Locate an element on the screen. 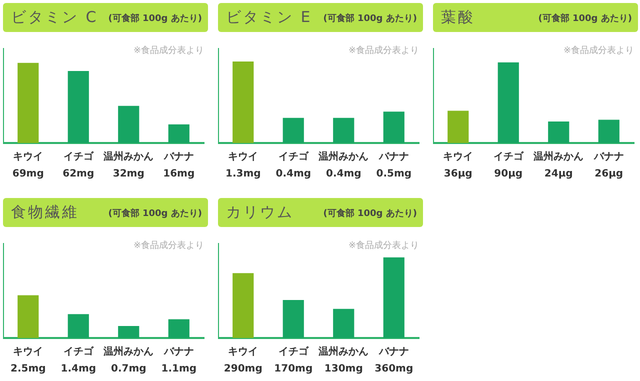 Image resolution: width=640 pixels, height=381 pixels. data-label: 36μg is located at coordinates (458, 174).